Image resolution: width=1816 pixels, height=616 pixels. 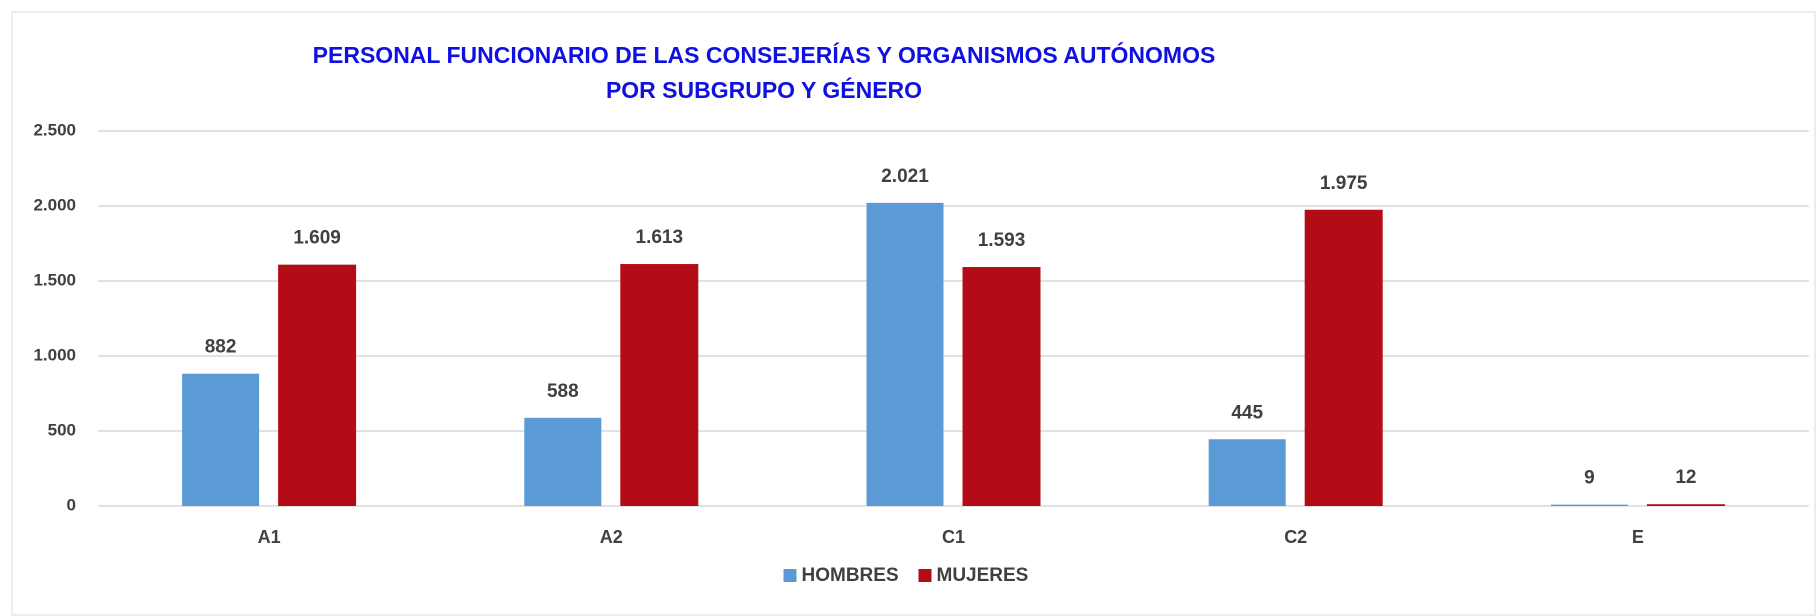 What do you see at coordinates (62, 429) in the screenshot?
I see `y-tick-label: 500` at bounding box center [62, 429].